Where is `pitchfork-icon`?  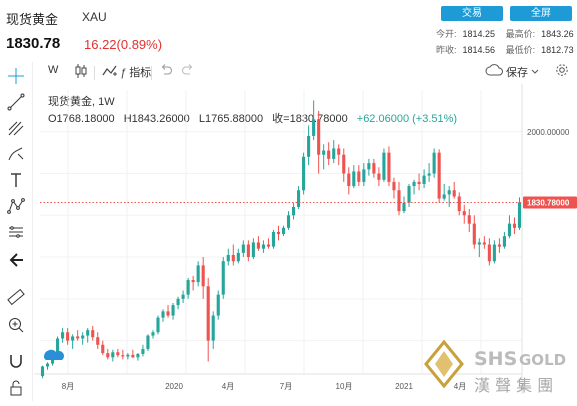
pitchfork-icon is located at coordinates (16, 128).